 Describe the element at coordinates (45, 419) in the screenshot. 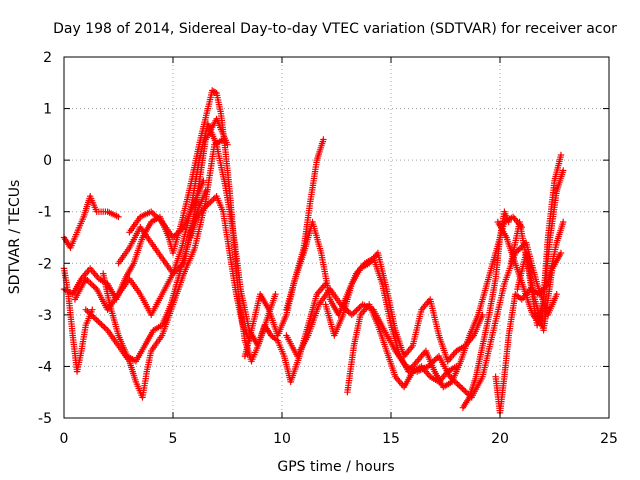

I see `y-tick-label: -5` at that location.